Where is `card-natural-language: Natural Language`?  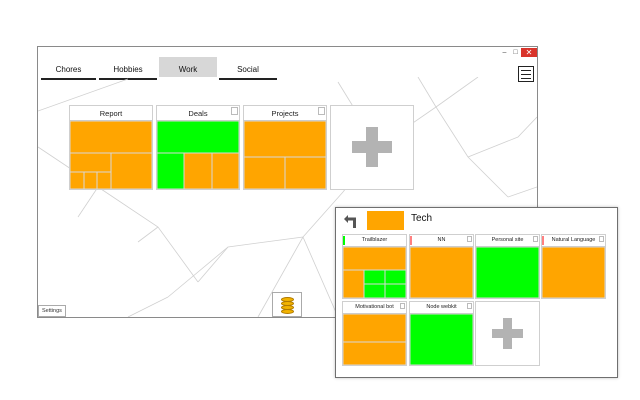
card-natural-language: Natural Language is located at coordinates (573, 266).